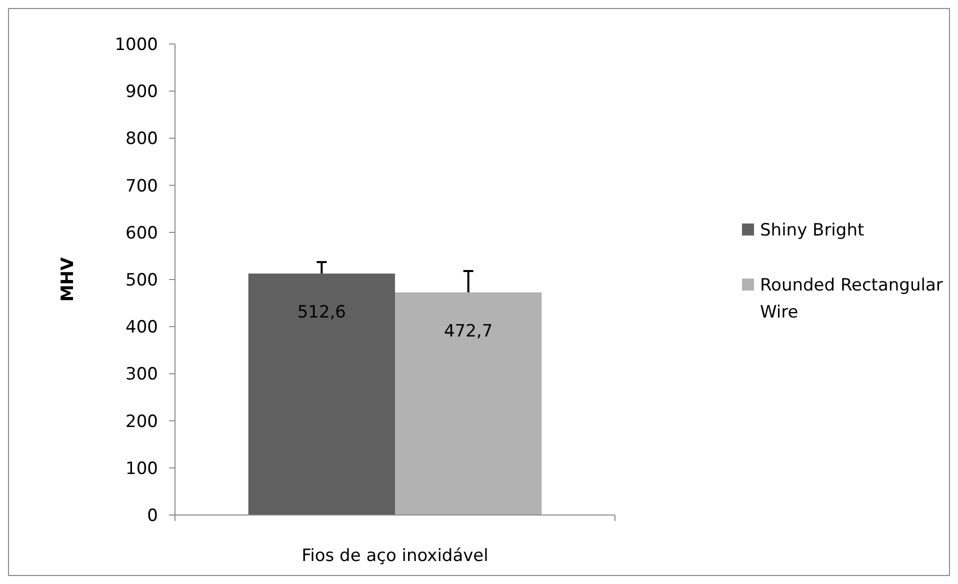 This screenshot has height=584, width=958. What do you see at coordinates (152, 516) in the screenshot?
I see `y-tick-label: 0` at bounding box center [152, 516].